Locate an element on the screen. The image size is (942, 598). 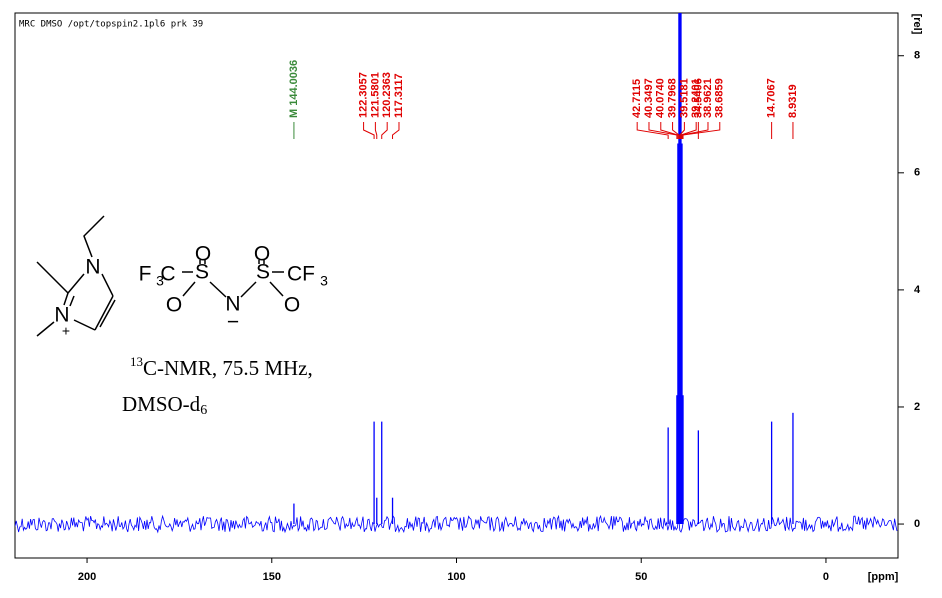
baseline-noise is located at coordinates (456, 524).